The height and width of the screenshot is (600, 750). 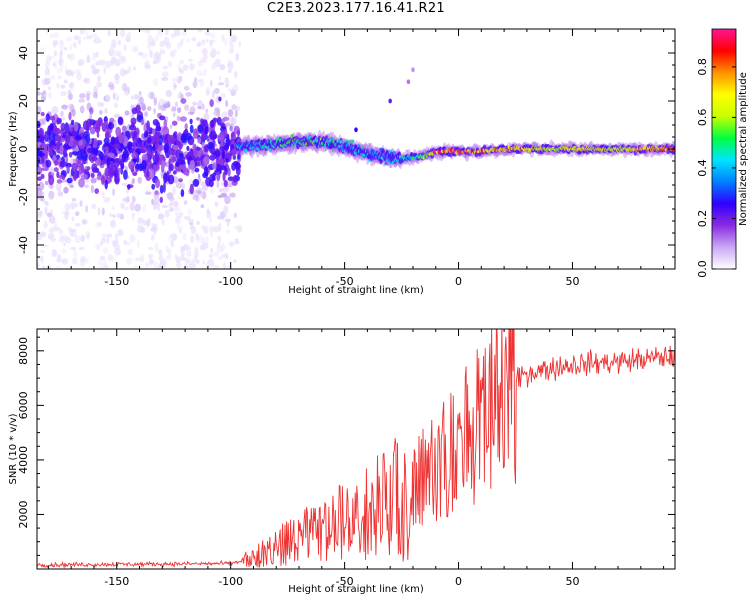 What do you see at coordinates (13, 448) in the screenshot?
I see `snr-ylabel: SNR (10 * v/v)` at bounding box center [13, 448].